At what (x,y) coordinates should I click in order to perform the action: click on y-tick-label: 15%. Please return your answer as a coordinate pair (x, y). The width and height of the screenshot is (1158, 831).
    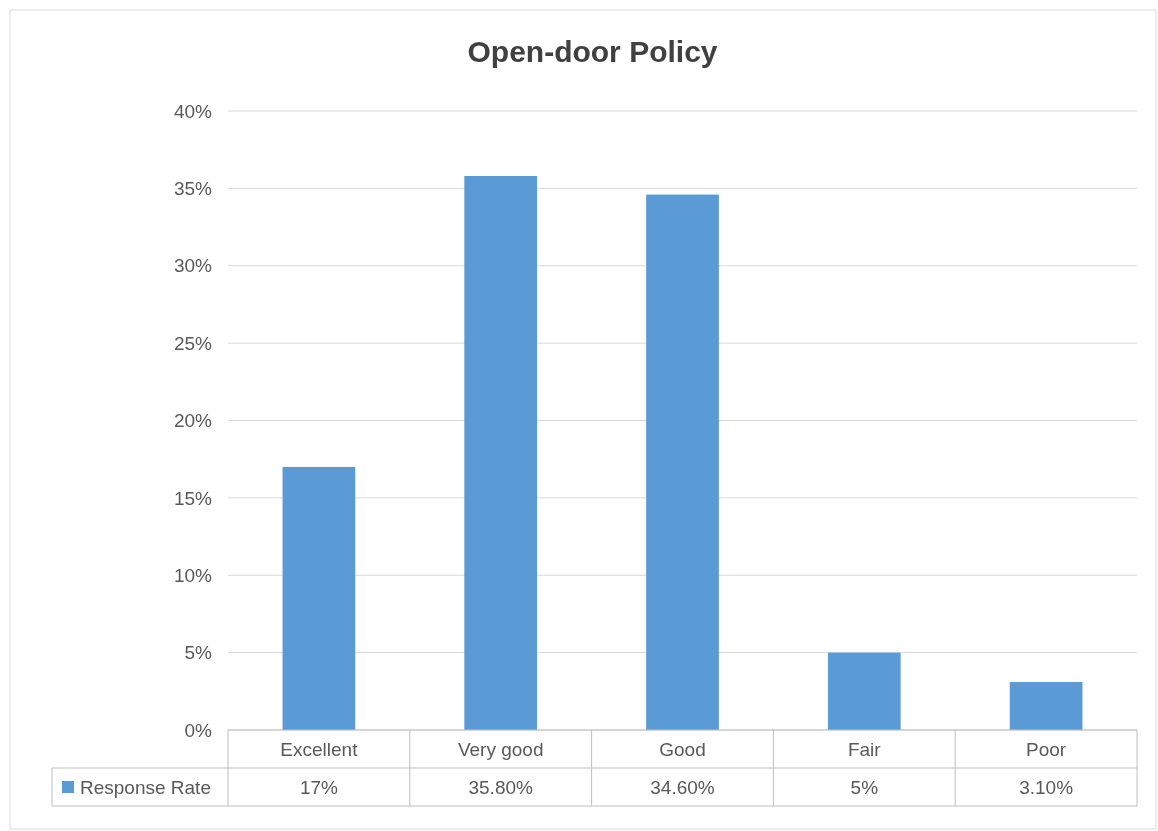
    Looking at the image, I should click on (193, 498).